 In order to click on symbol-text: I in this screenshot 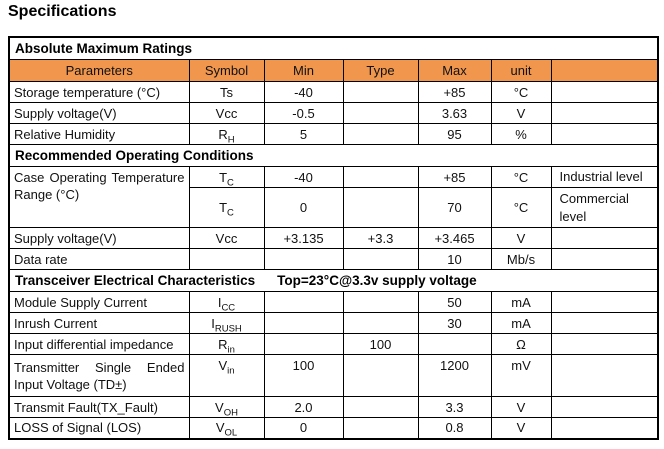, I will do `click(213, 323)`.